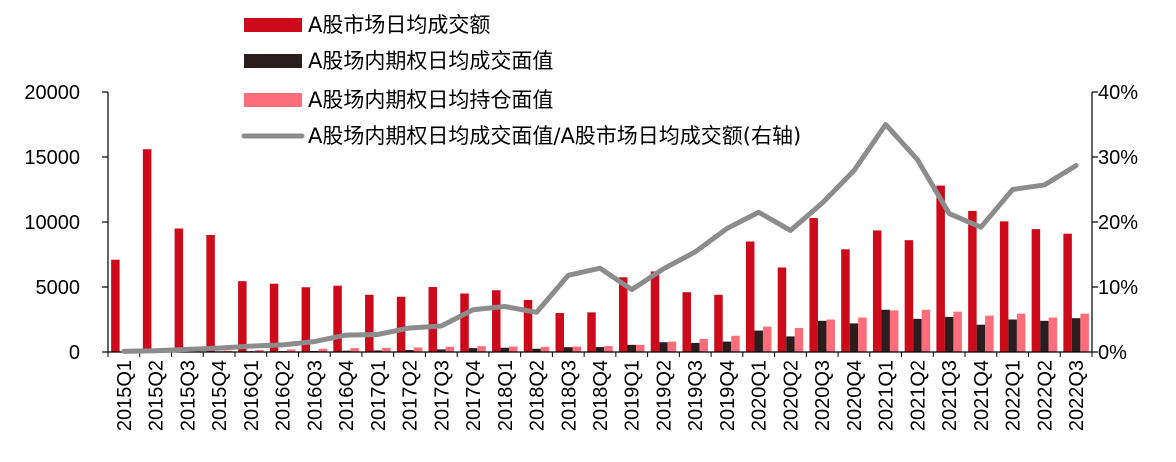 The height and width of the screenshot is (462, 1176). What do you see at coordinates (791, 395) in the screenshot?
I see `x-tick-label: 2020Q2` at bounding box center [791, 395].